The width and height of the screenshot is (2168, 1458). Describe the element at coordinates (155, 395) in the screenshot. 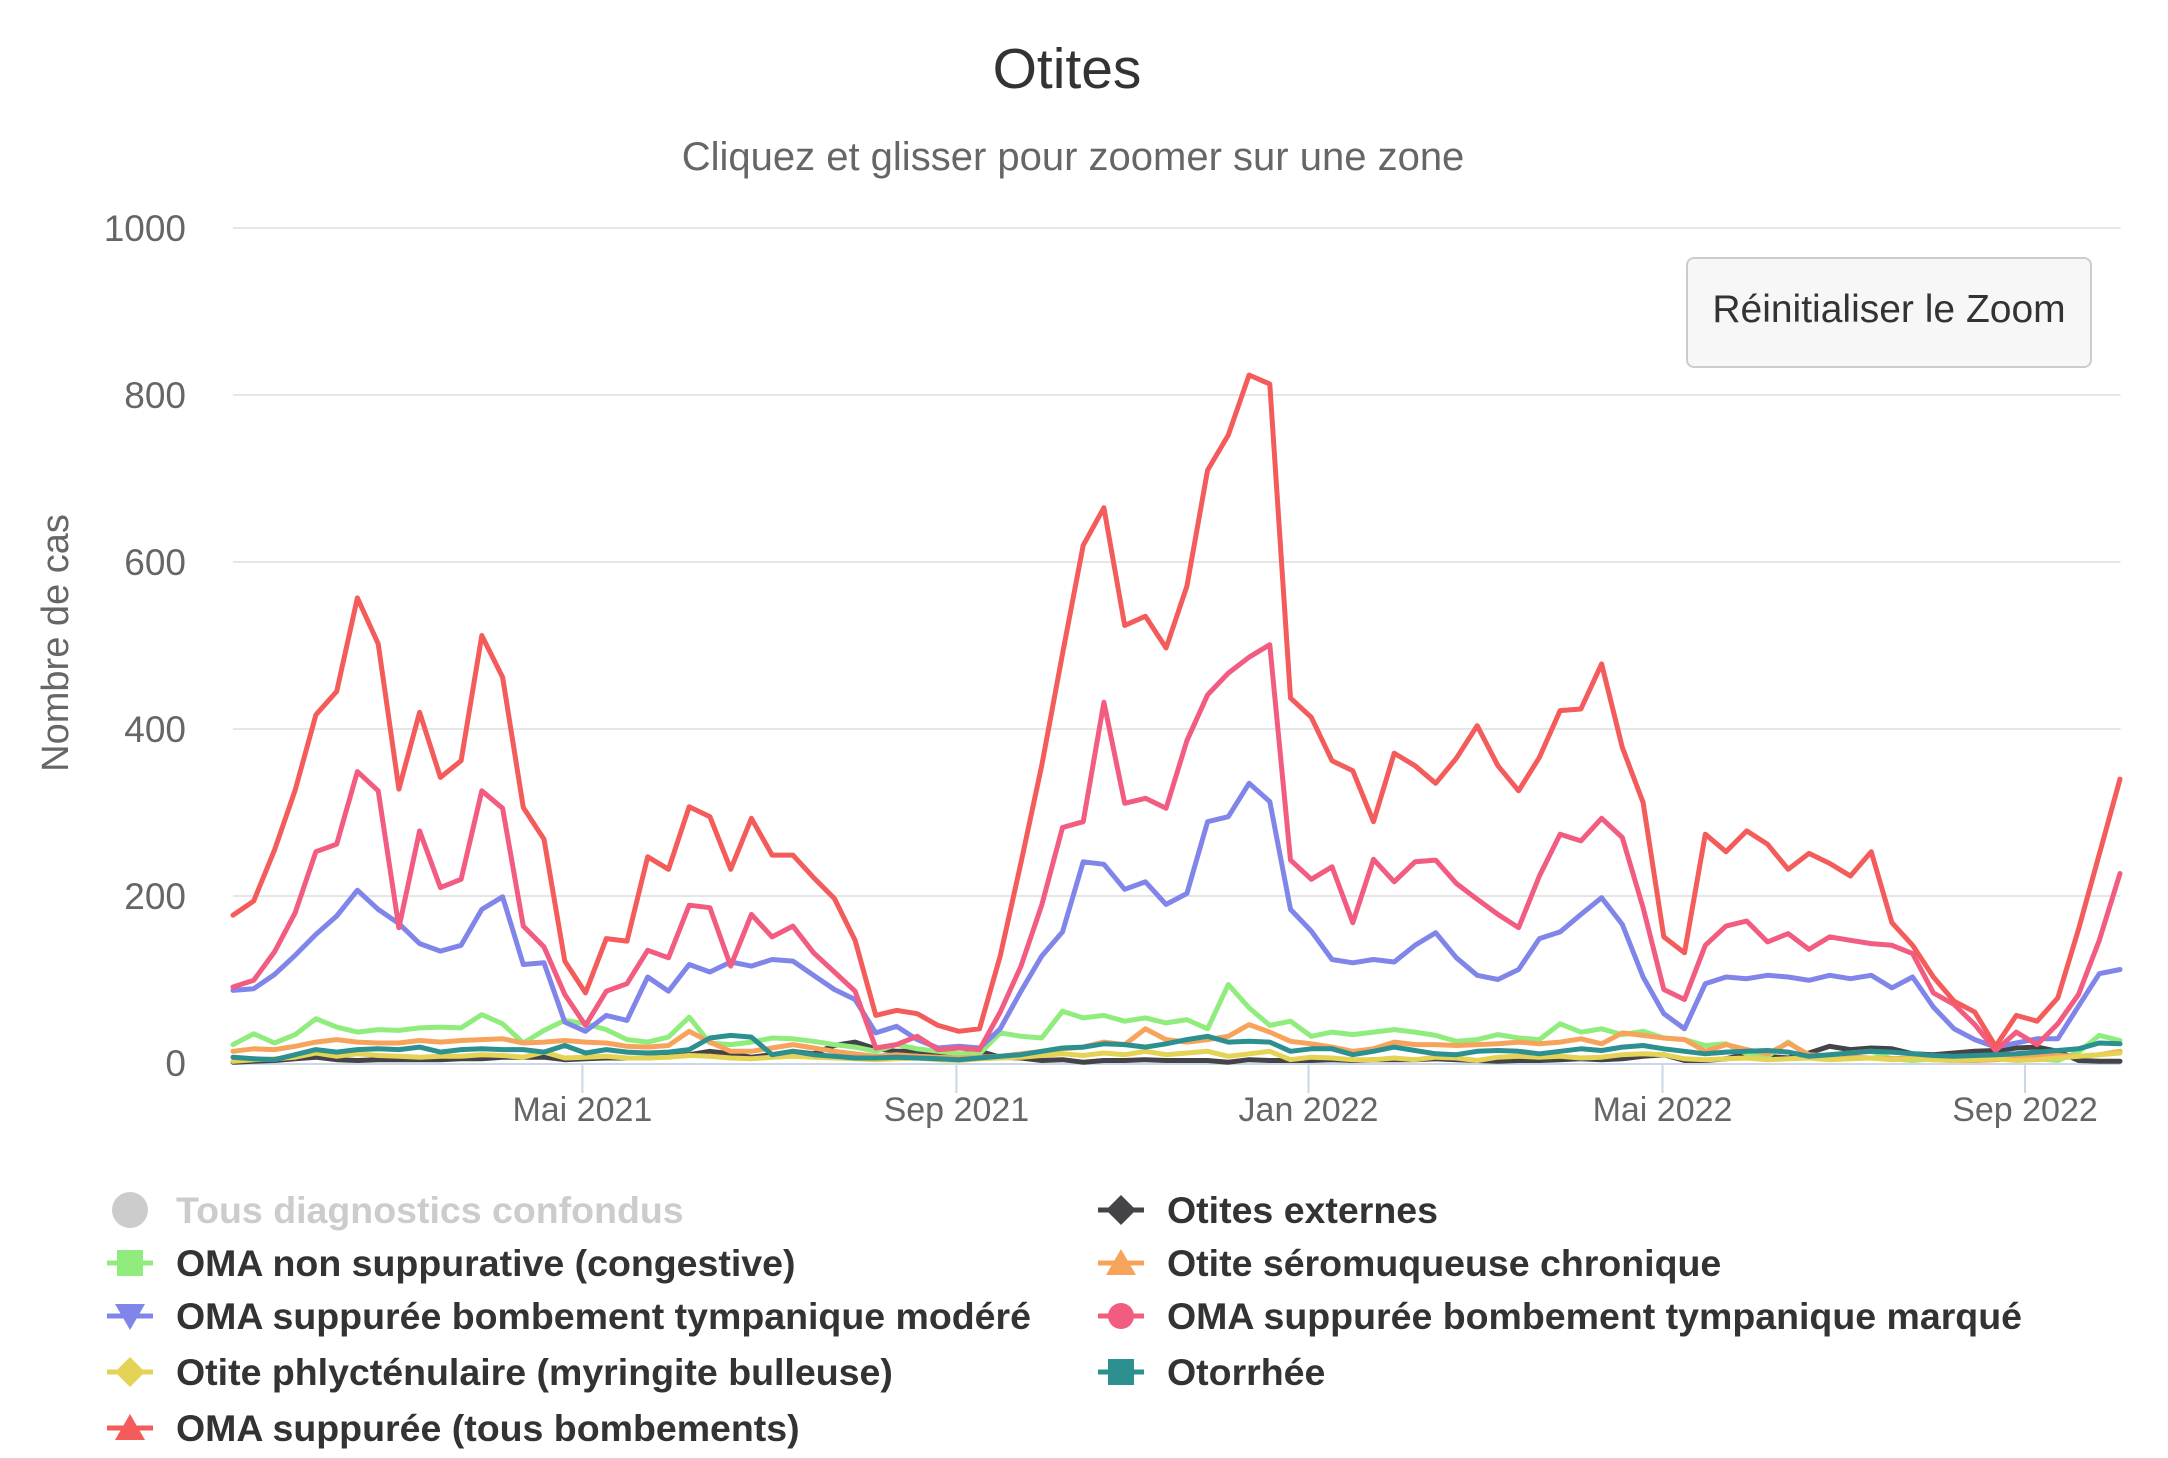

I see `svg-text: 800` at that location.